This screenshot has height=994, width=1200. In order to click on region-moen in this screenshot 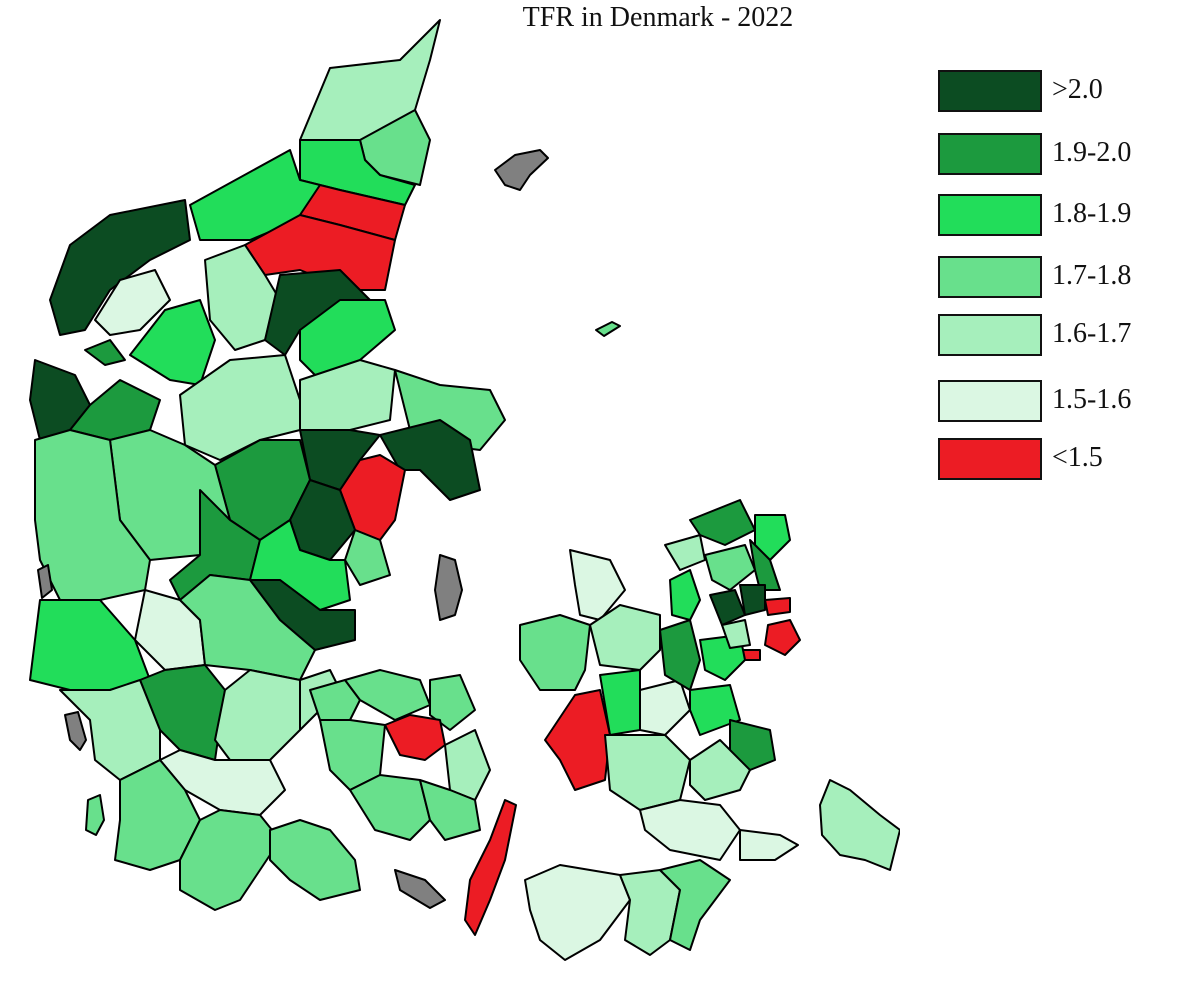, I will do `click(769, 845)`.